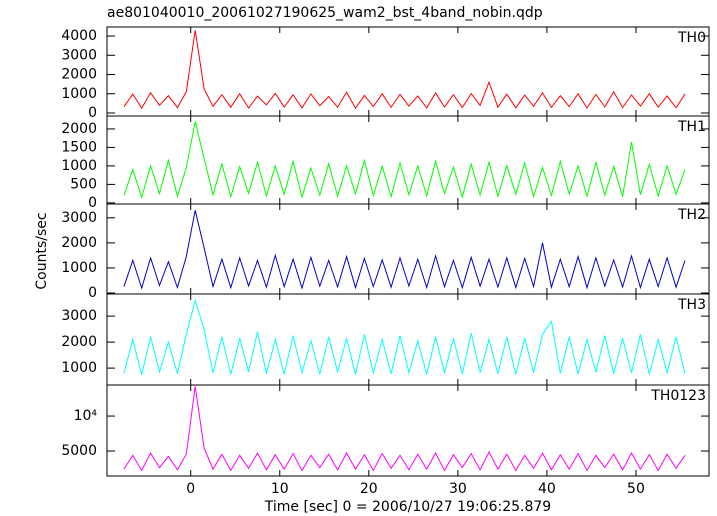 Image resolution: width=717 pixels, height=516 pixels. I want to click on y-axis-label: Counts/sec, so click(42, 250).